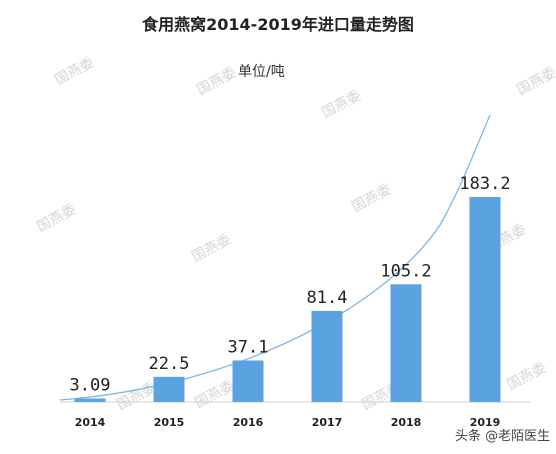  What do you see at coordinates (371, 199) in the screenshot?
I see `watermark-5: 国燕委` at bounding box center [371, 199].